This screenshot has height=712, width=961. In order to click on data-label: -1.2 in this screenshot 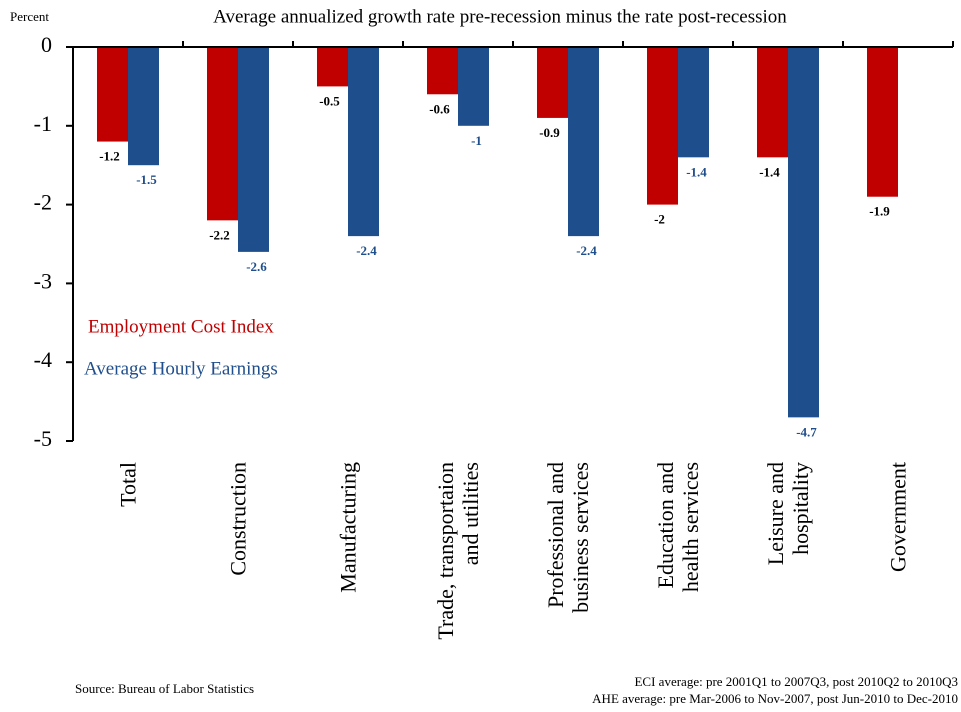, I will do `click(109, 156)`.